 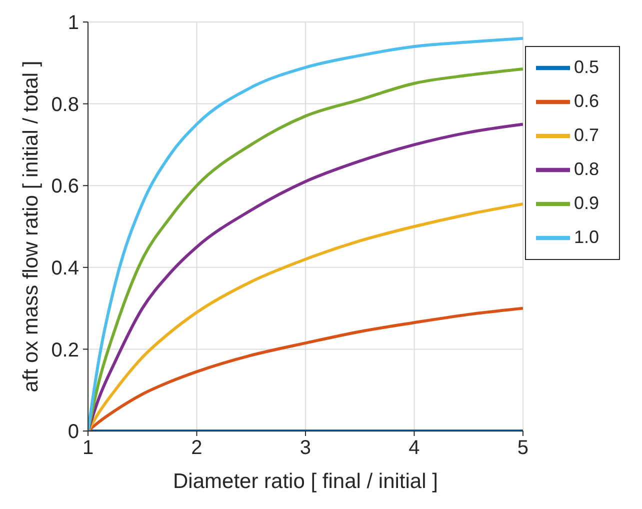 I want to click on legend-label: 0.6, so click(x=586, y=100).